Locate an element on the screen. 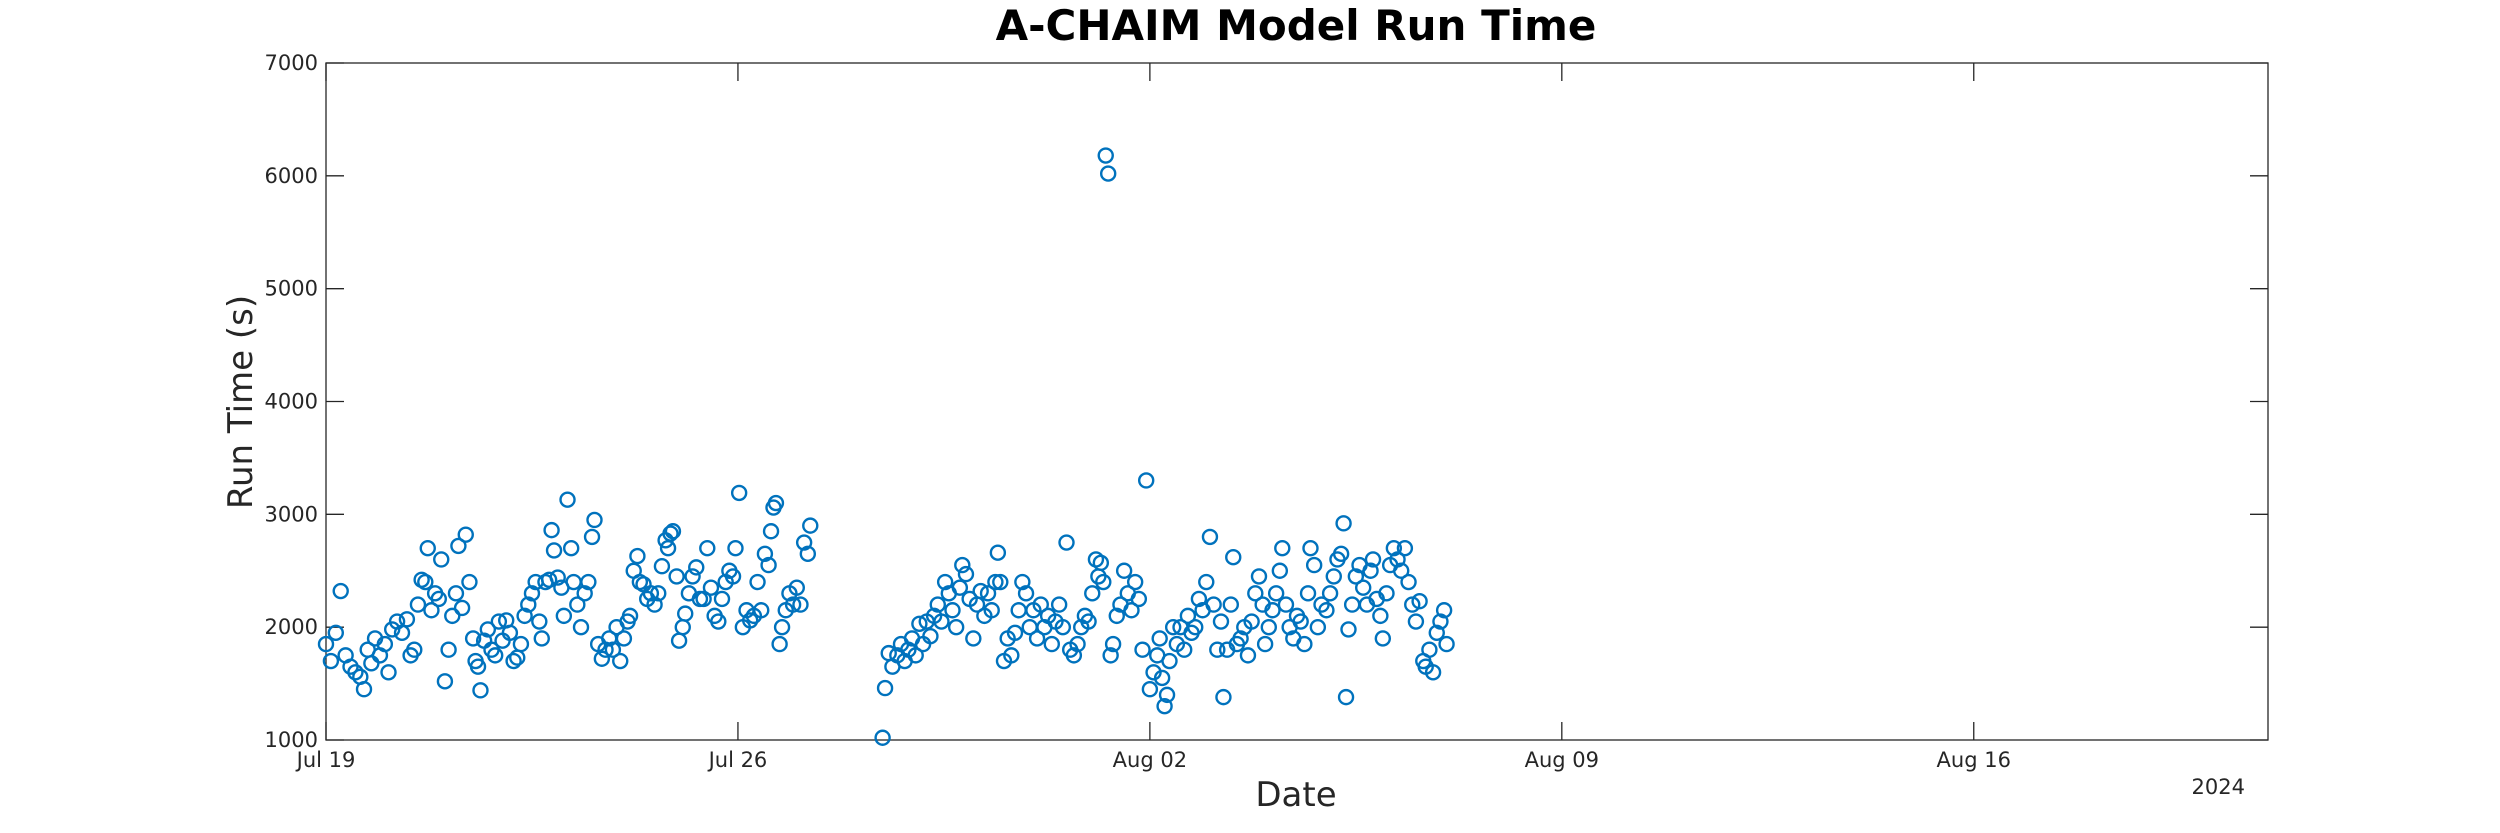 This screenshot has width=2500, height=833. x-axis-label: Date is located at coordinates (1295, 795).